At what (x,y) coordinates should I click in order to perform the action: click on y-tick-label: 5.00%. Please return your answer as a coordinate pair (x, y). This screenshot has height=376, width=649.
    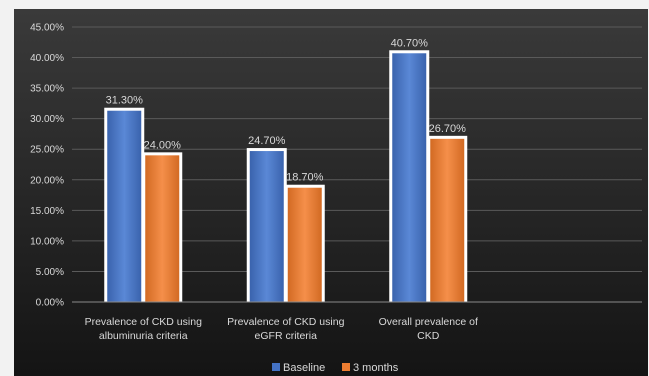
    Looking at the image, I should click on (50, 272).